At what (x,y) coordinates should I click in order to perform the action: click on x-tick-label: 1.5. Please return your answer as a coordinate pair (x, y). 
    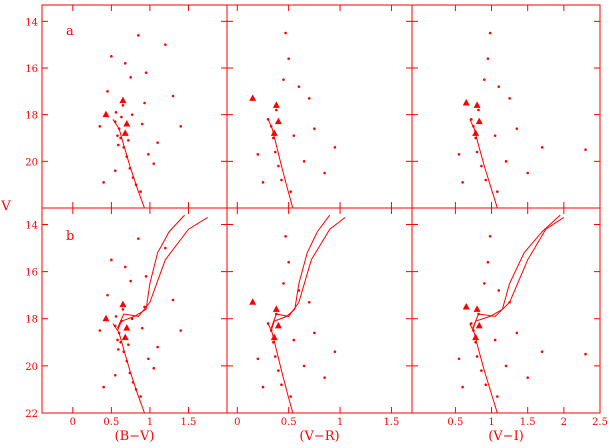
    Looking at the image, I should click on (391, 422).